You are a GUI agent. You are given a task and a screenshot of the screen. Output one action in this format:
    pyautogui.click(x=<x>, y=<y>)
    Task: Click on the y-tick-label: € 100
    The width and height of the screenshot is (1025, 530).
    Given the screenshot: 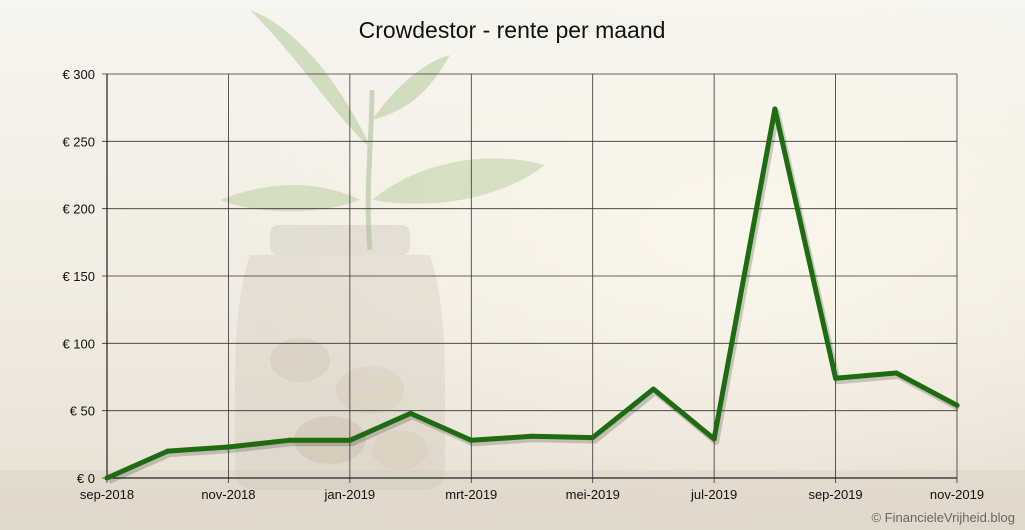 What is the action you would take?
    pyautogui.click(x=78, y=343)
    